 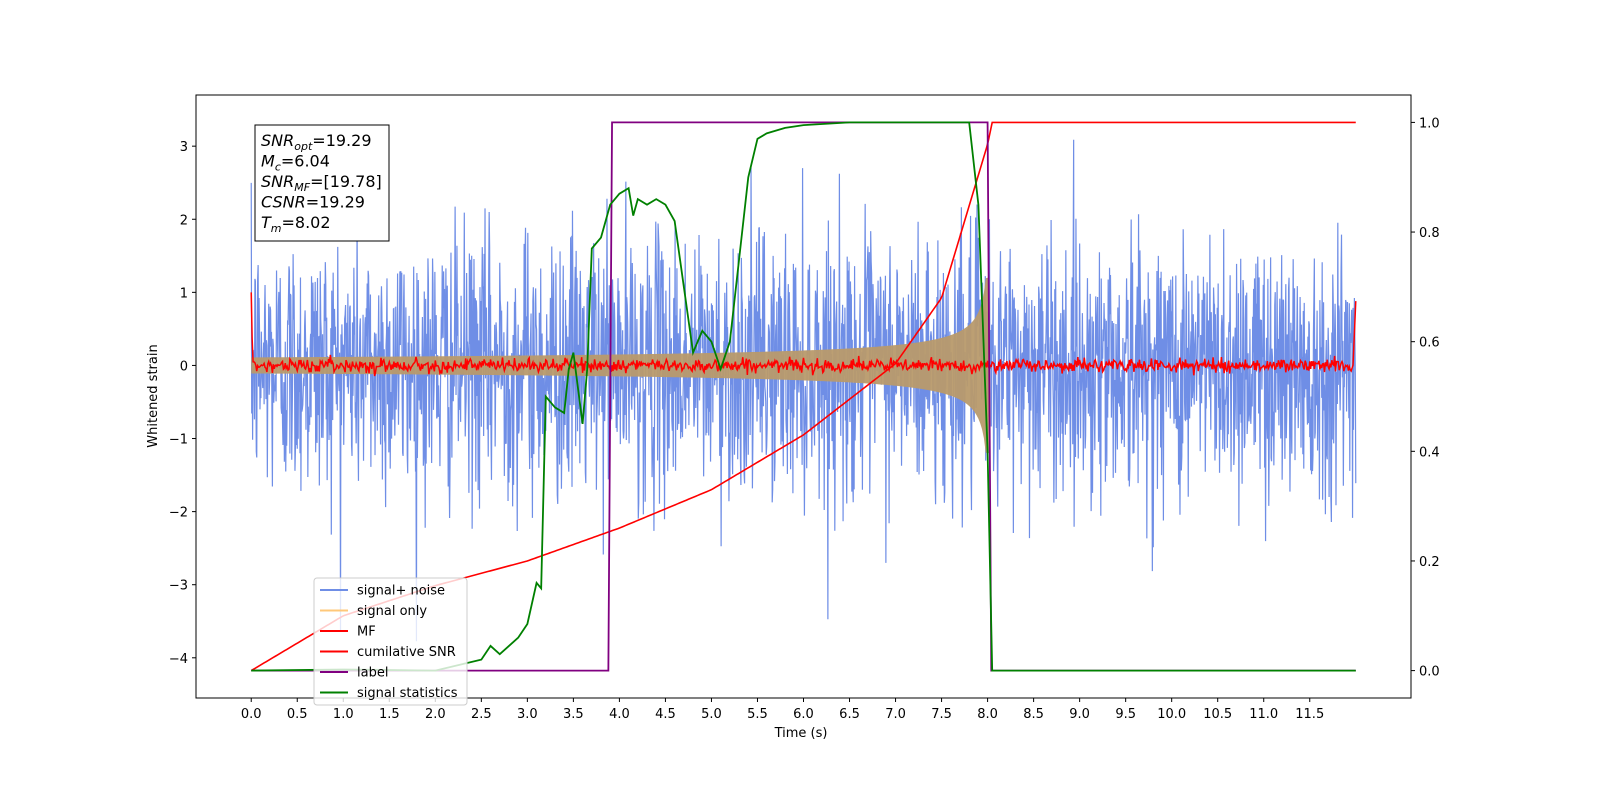 What do you see at coordinates (407, 693) in the screenshot?
I see `legend-label: signal statistics` at bounding box center [407, 693].